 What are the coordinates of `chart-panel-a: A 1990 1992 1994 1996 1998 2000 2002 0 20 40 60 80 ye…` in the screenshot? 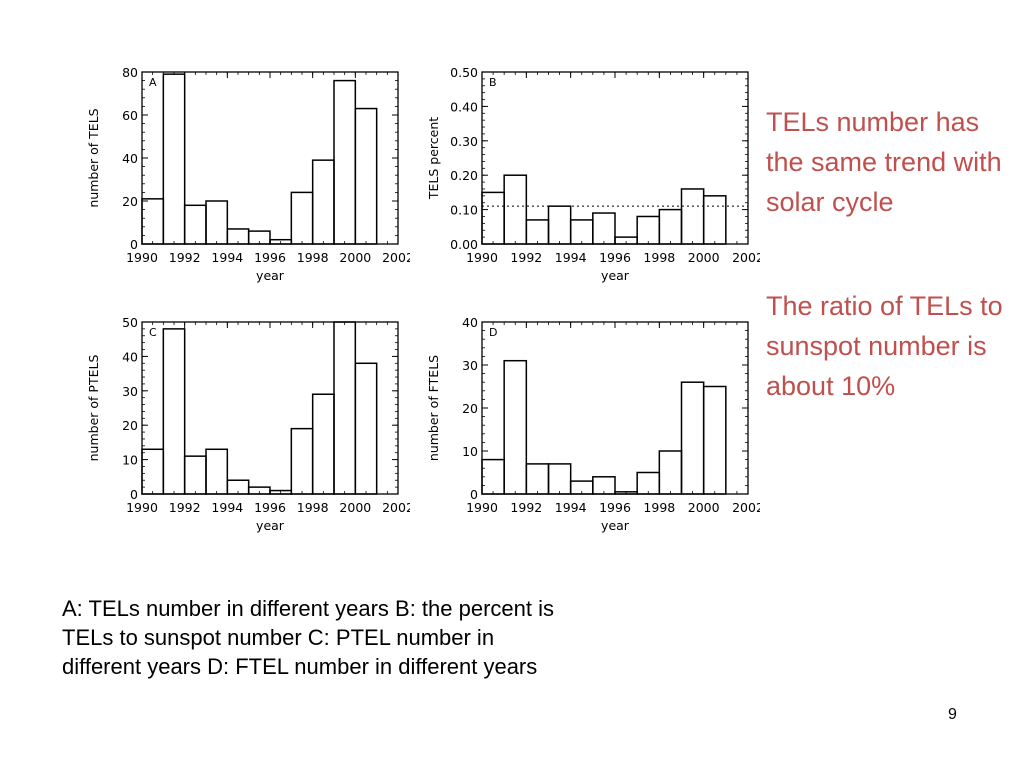 It's located at (245, 182).